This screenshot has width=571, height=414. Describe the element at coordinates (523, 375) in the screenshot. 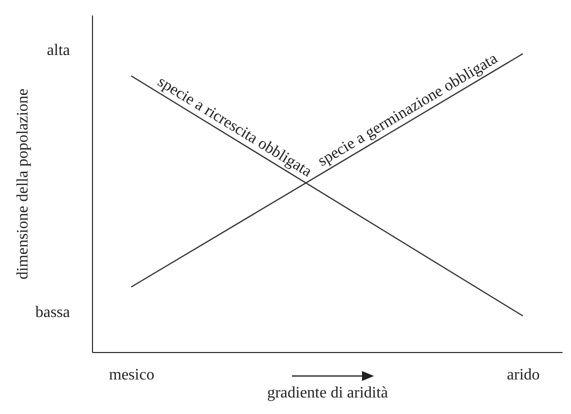

I see `x-tick-label: arido` at that location.